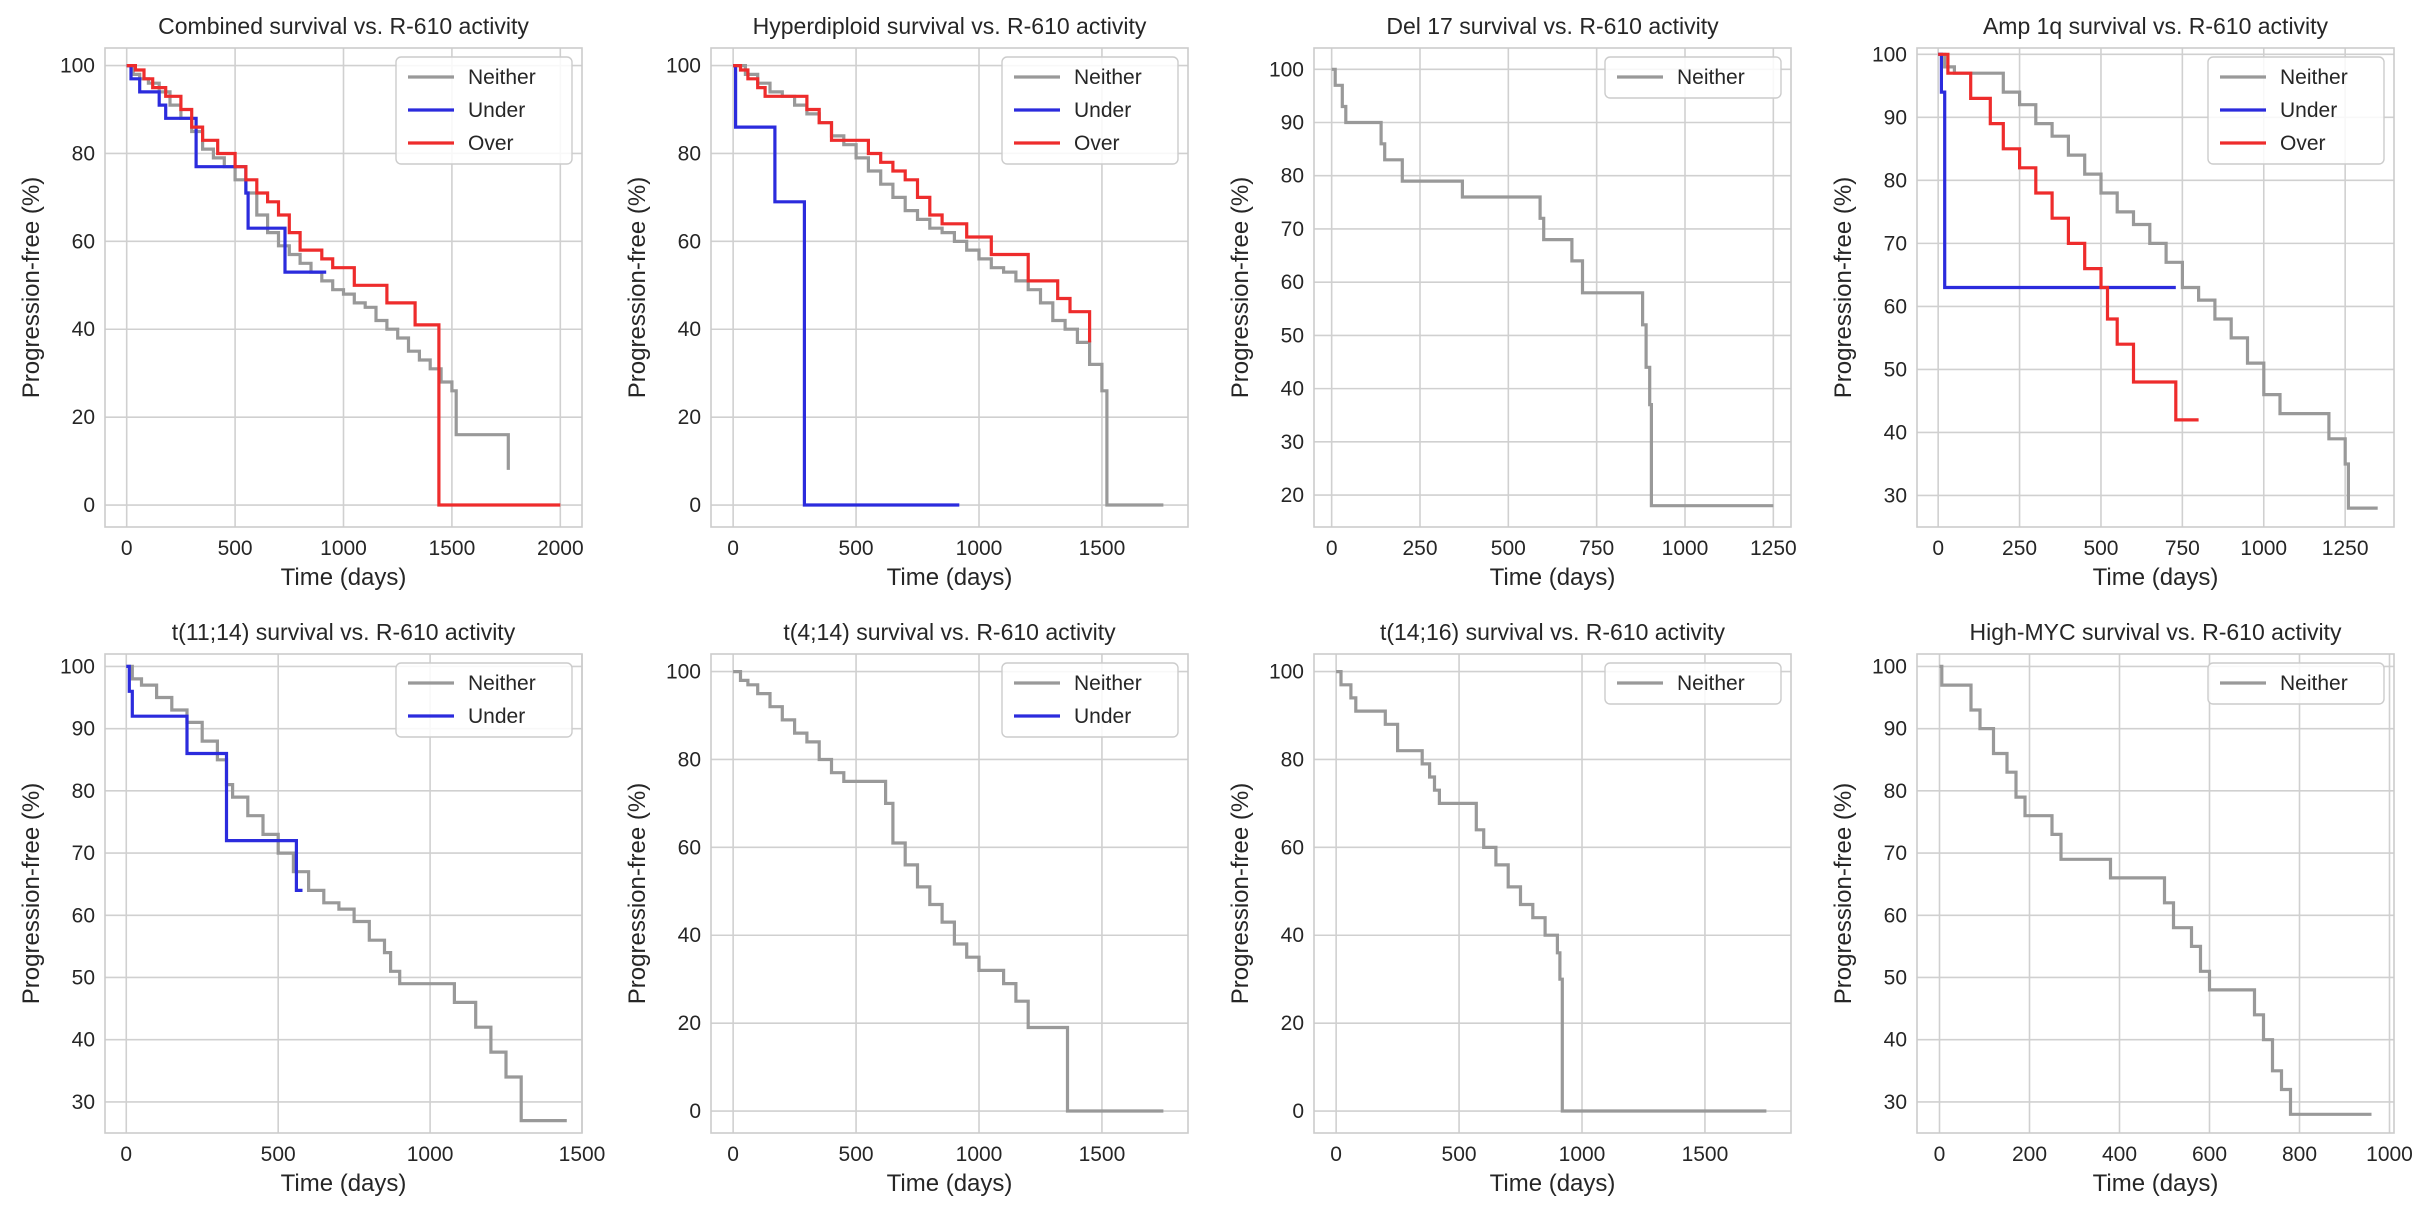 This screenshot has height=1218, width=2418. I want to click on x-tick-label: 250, so click(2019, 548).